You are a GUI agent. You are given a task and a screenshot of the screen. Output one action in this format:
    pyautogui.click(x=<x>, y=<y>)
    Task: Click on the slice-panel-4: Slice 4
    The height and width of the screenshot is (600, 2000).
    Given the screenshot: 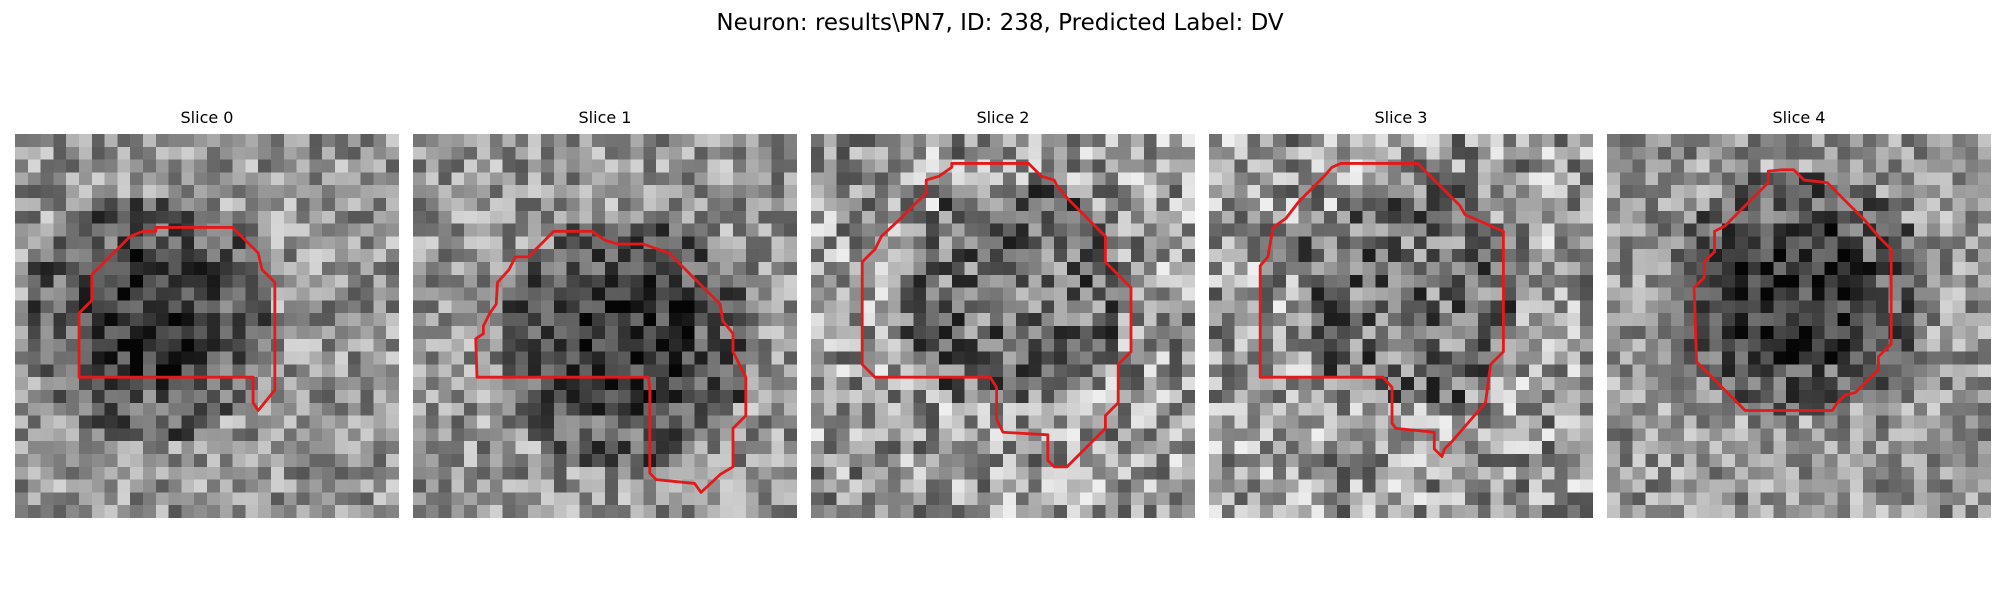 What is the action you would take?
    pyautogui.click(x=1799, y=313)
    